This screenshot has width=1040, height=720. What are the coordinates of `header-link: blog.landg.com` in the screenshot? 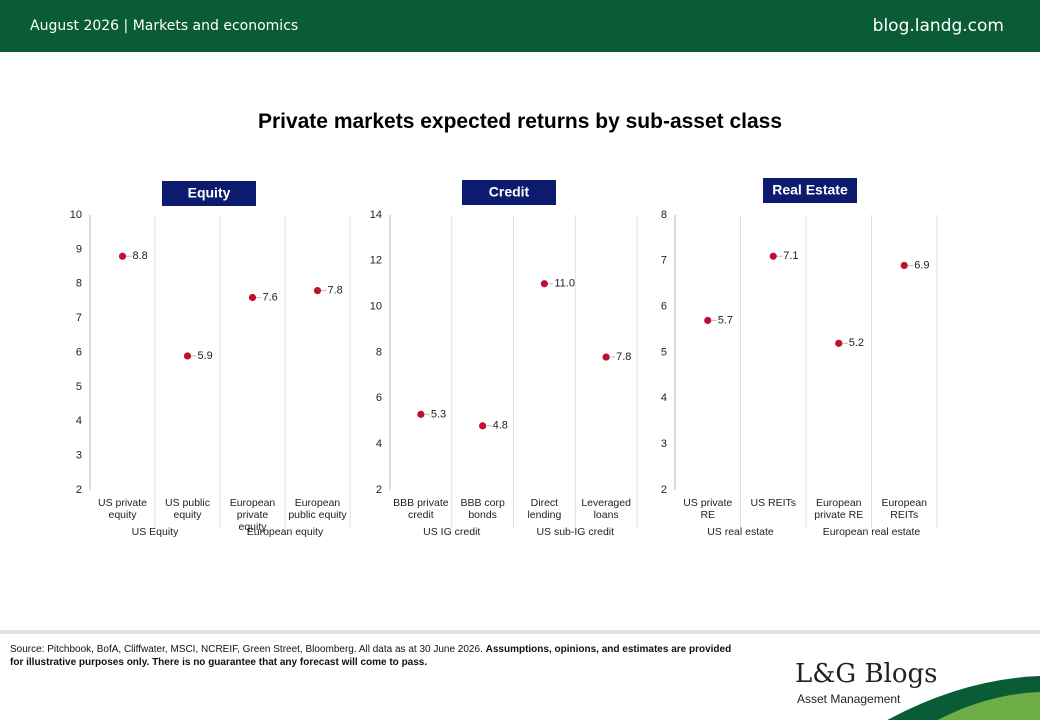 It's located at (938, 26).